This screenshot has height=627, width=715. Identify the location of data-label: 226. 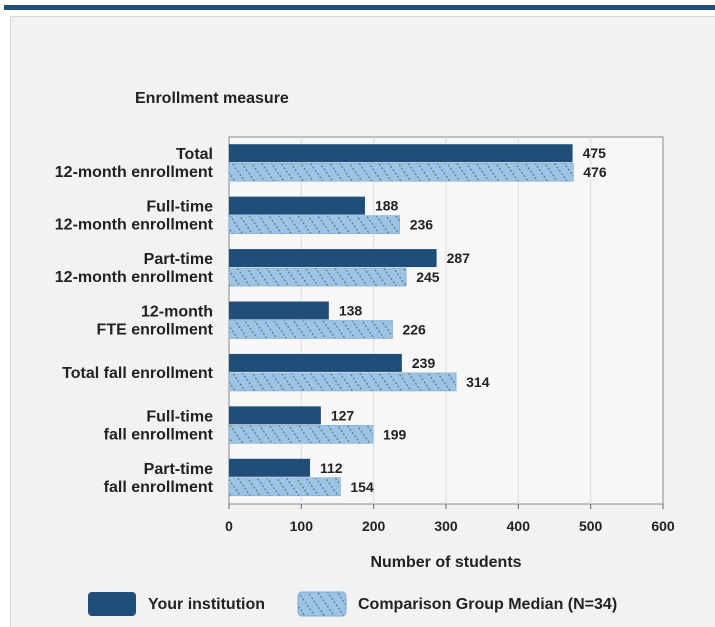
(414, 330).